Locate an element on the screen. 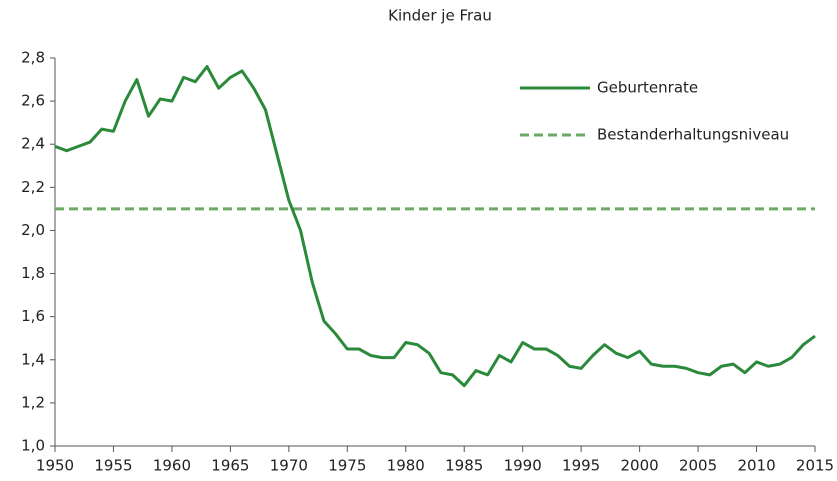  x-tick-label: 1965 is located at coordinates (230, 466).